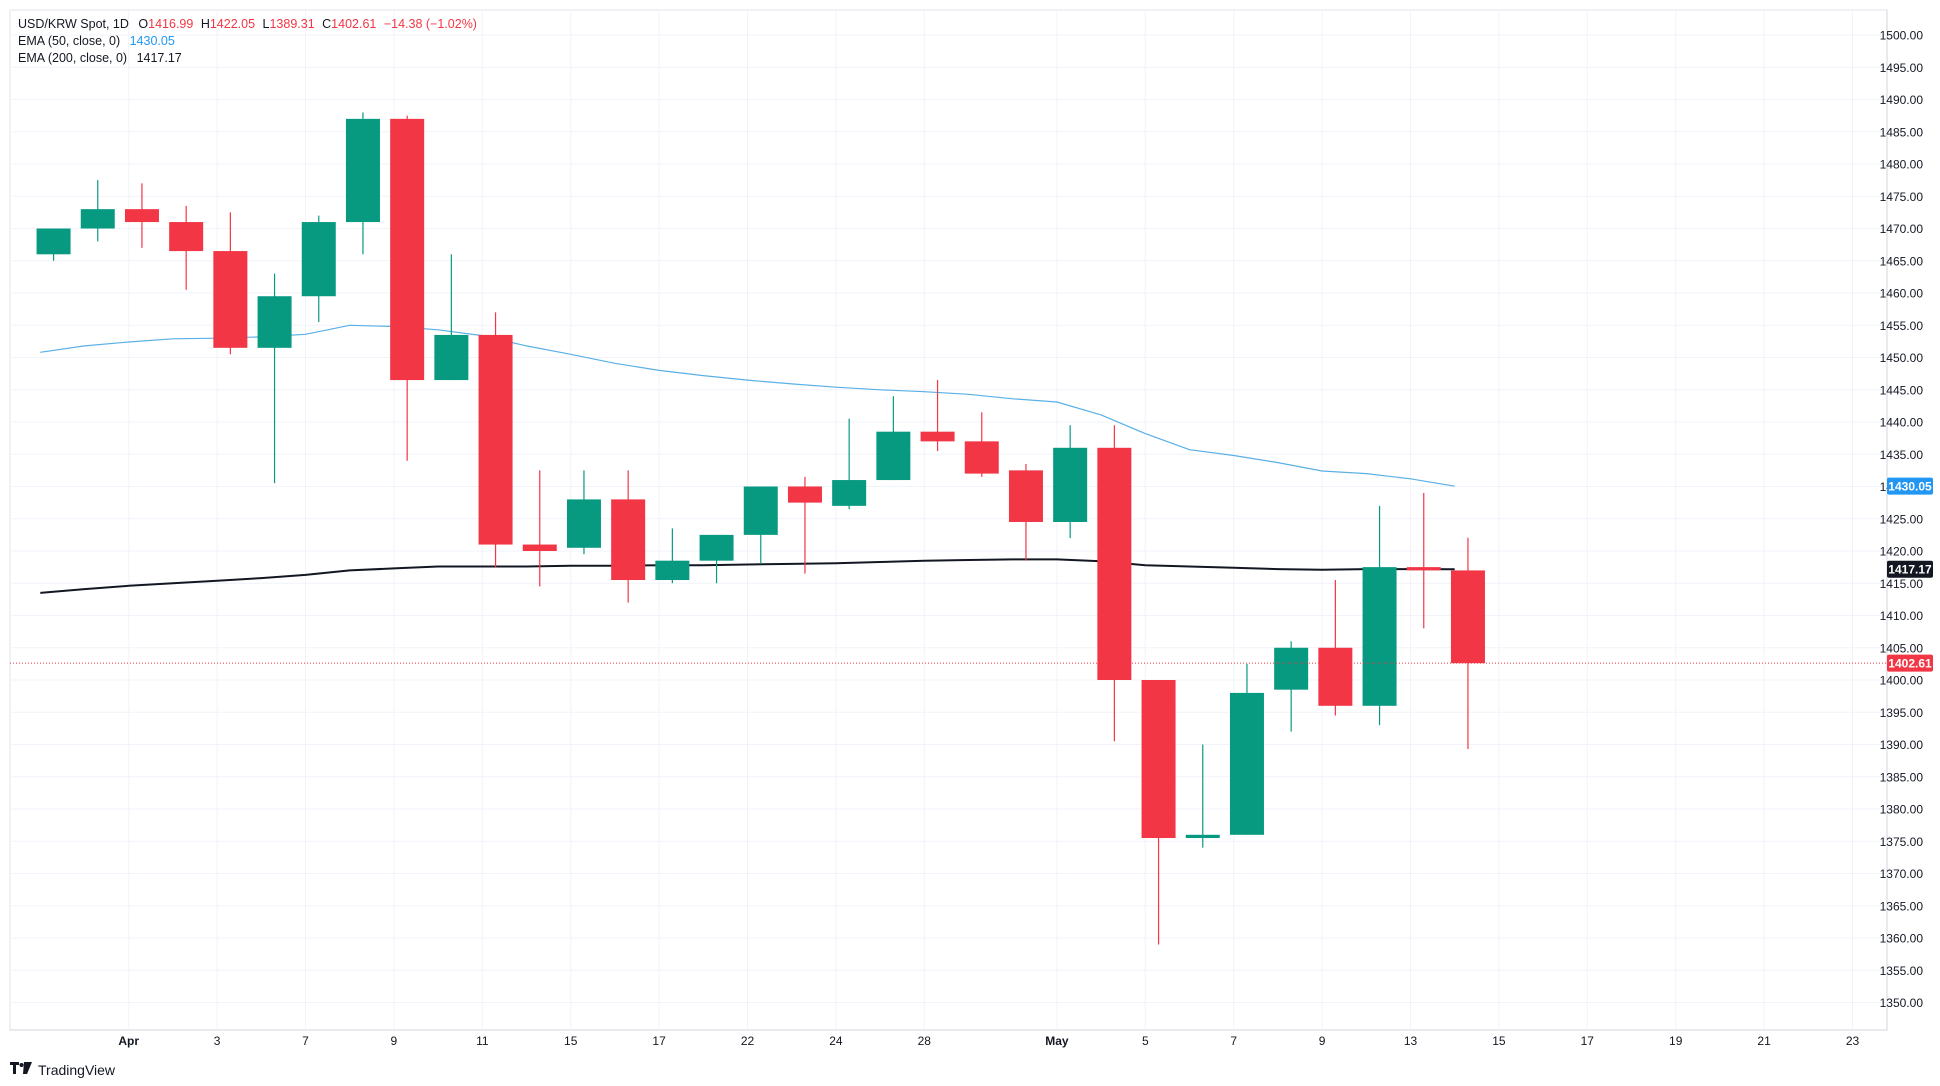  I want to click on price-badge: 1417.17, so click(1910, 569).